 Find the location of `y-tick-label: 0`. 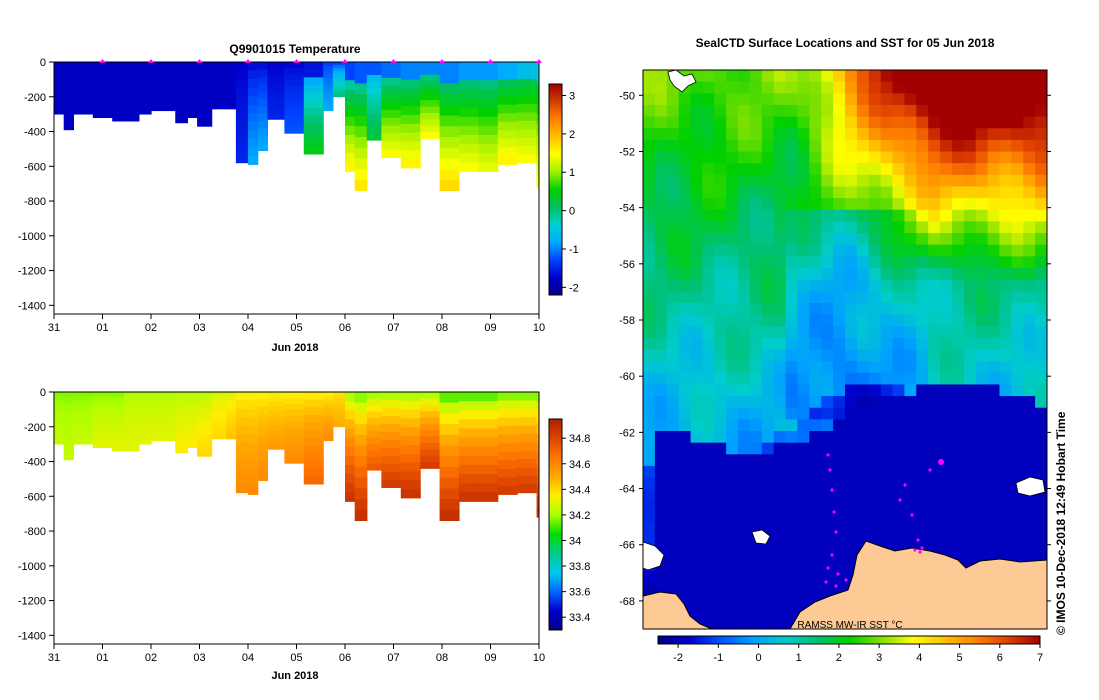

y-tick-label: 0 is located at coordinates (43, 63).